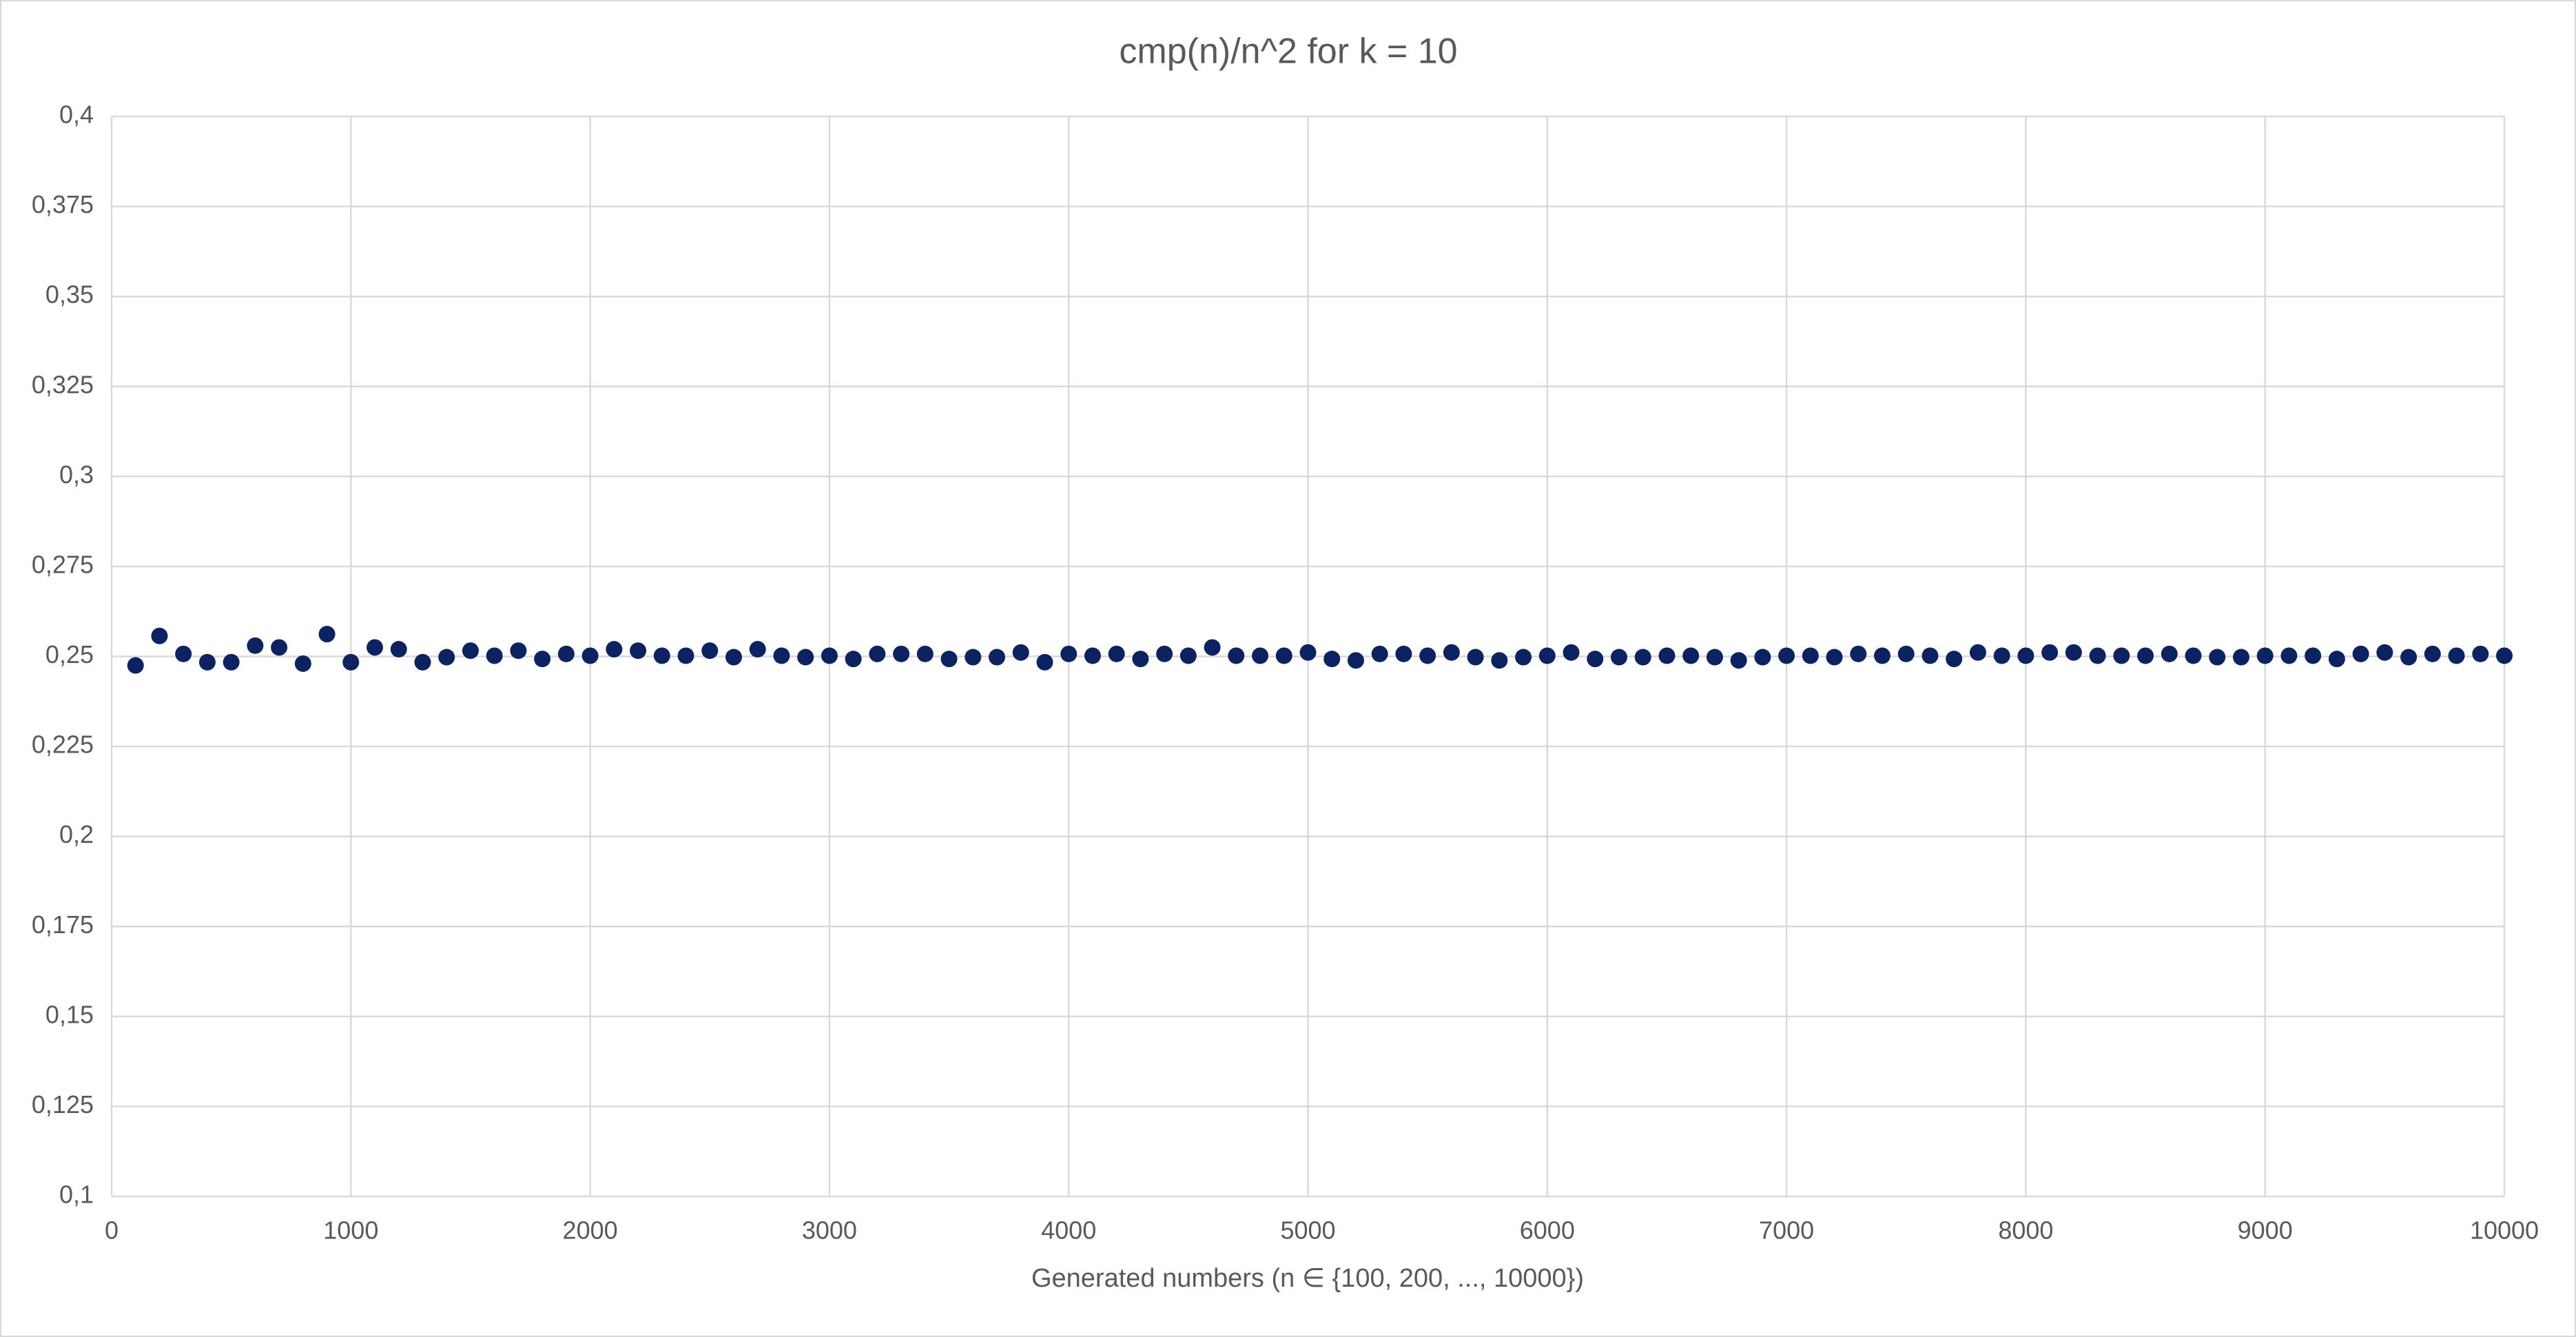 The height and width of the screenshot is (1337, 2576). Describe the element at coordinates (1288, 52) in the screenshot. I see `chart-title: cmp(n)/n^2 for k = 10` at that location.